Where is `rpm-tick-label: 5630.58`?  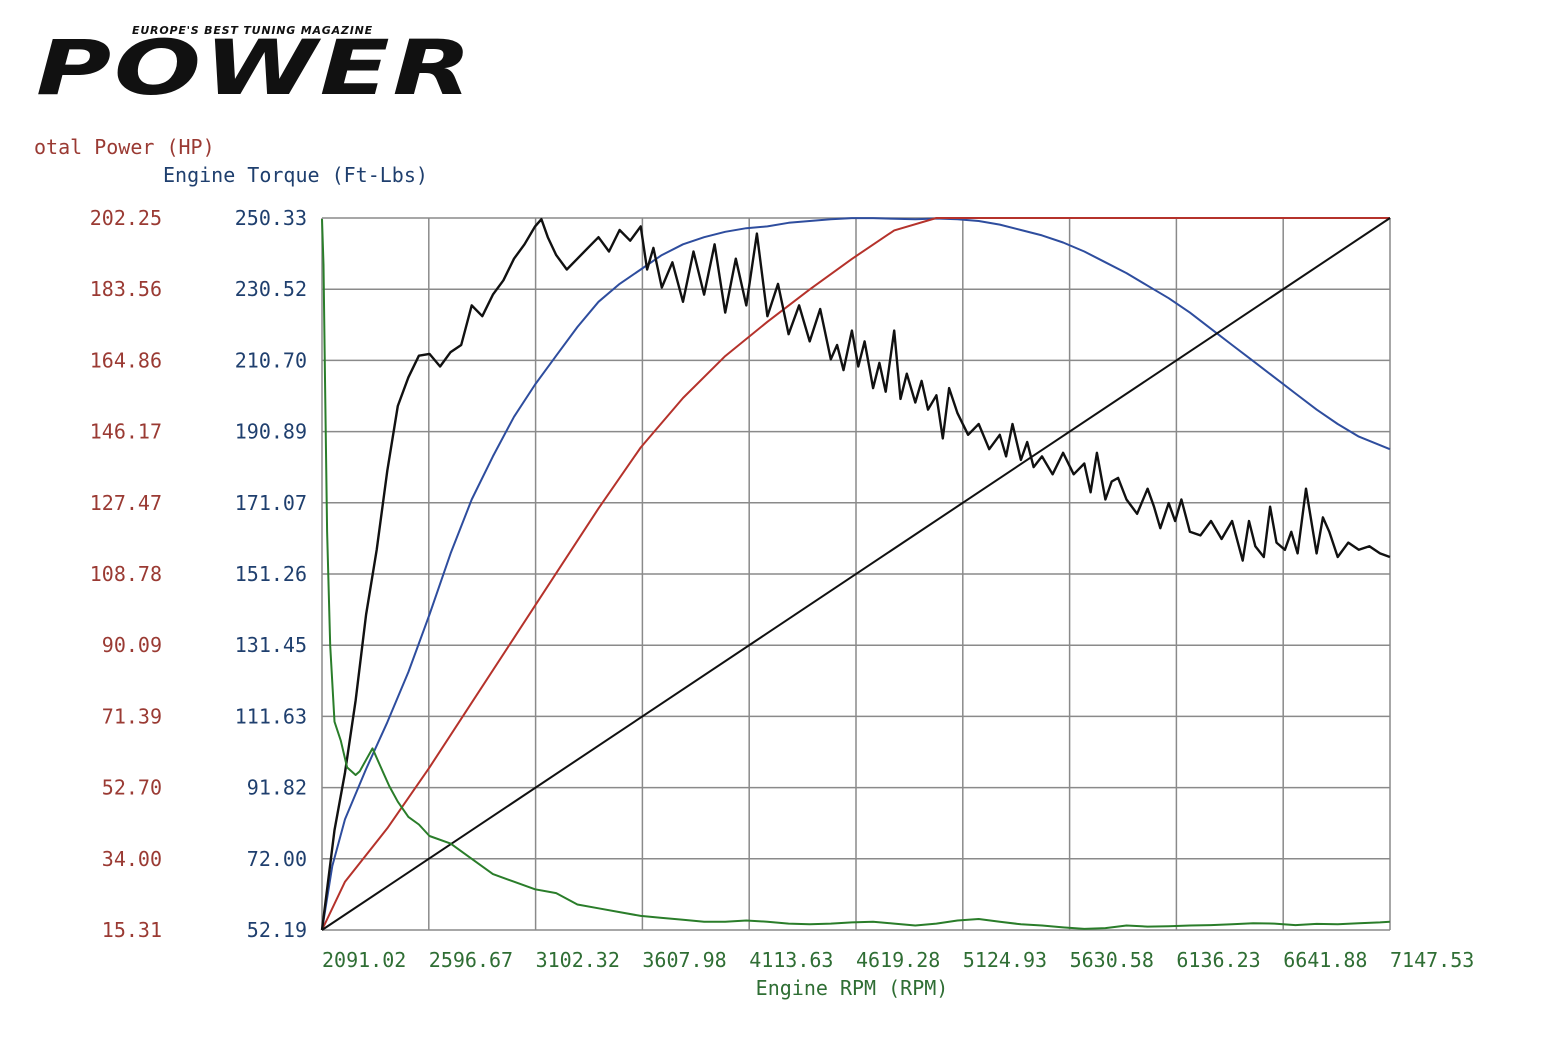 rpm-tick-label: 5630.58 is located at coordinates (1112, 960).